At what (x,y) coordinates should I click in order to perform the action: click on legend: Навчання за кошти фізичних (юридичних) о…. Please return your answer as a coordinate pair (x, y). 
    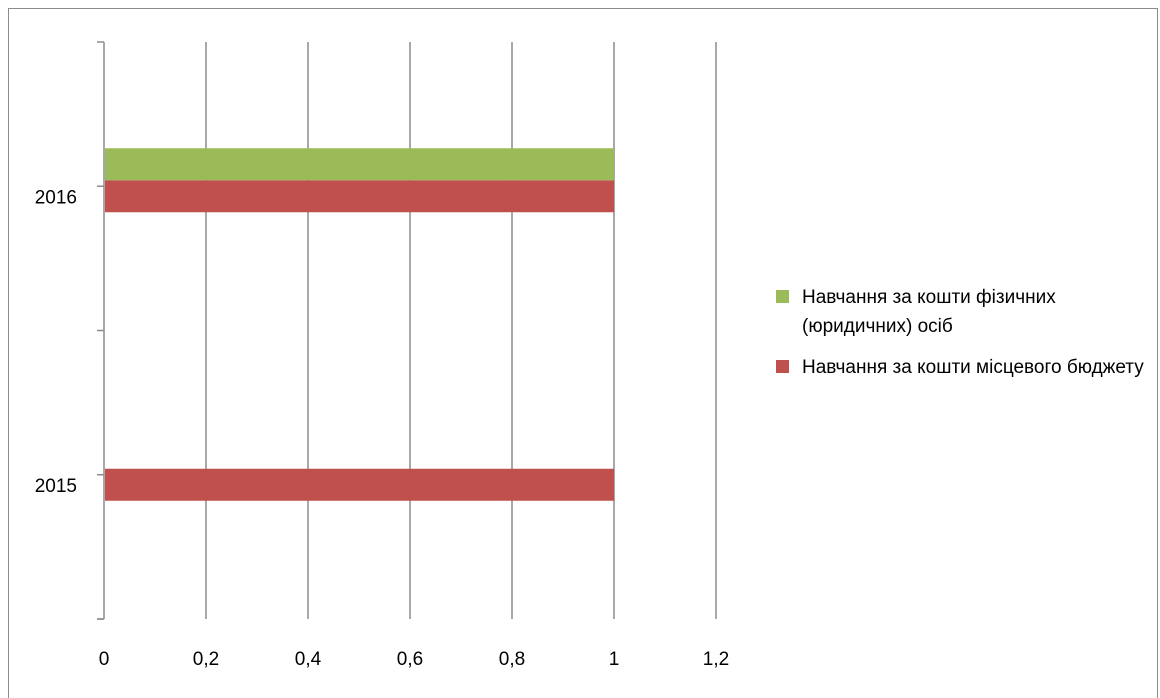
    Looking at the image, I should click on (963, 338).